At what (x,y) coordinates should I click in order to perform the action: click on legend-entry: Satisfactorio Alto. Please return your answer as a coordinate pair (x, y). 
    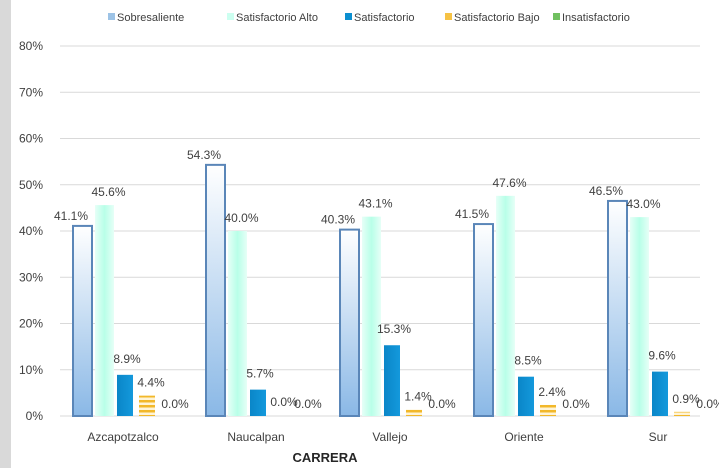
    Looking at the image, I should click on (277, 18).